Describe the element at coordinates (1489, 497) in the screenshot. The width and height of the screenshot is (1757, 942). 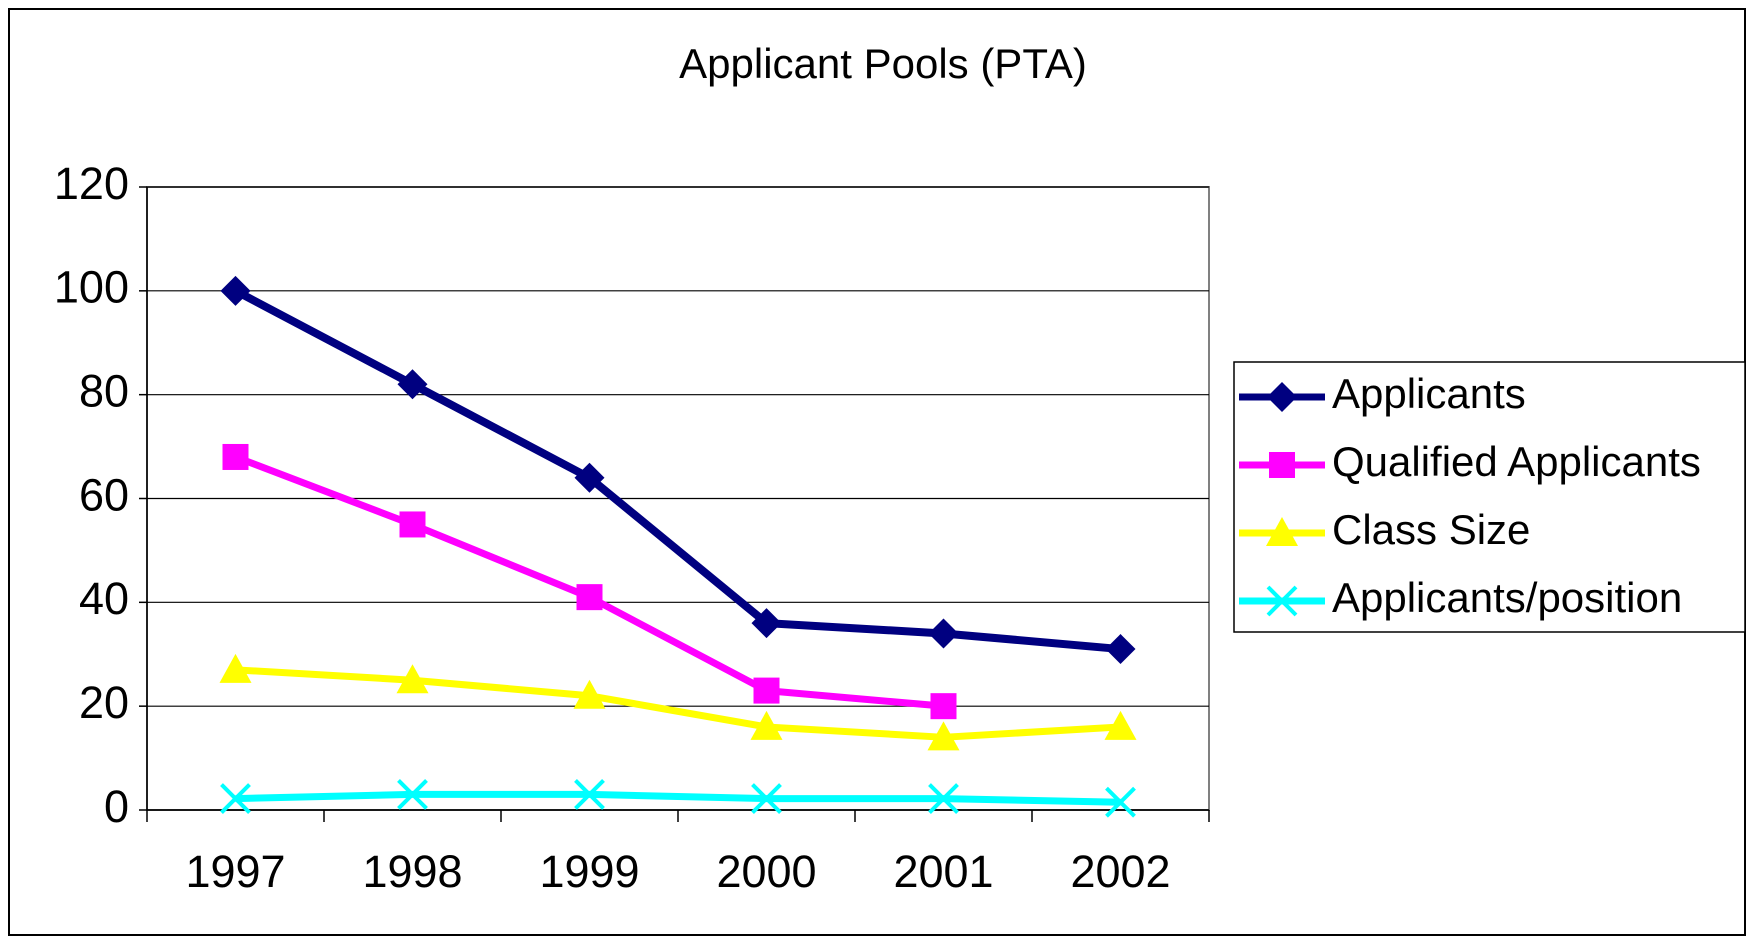
I see `legend-box` at that location.